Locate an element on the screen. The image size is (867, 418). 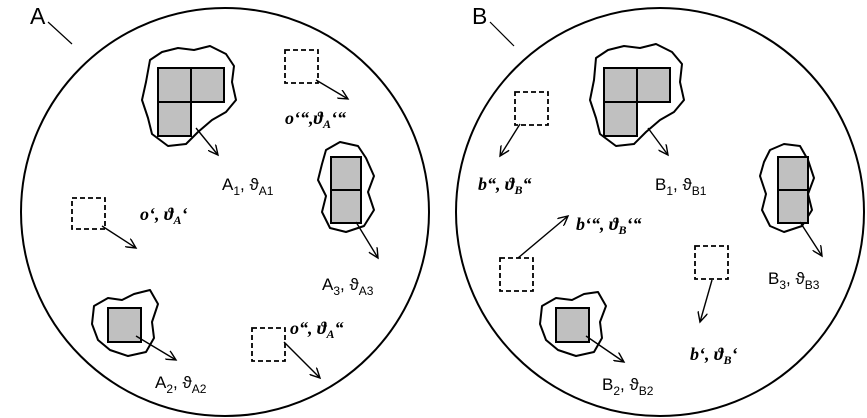
label-b3: B3, ϑB3 is located at coordinates (794, 280).